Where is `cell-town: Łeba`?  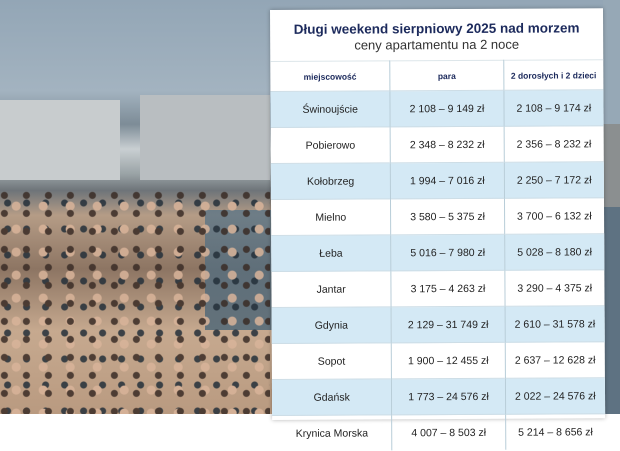 cell-town: Łeba is located at coordinates (331, 253).